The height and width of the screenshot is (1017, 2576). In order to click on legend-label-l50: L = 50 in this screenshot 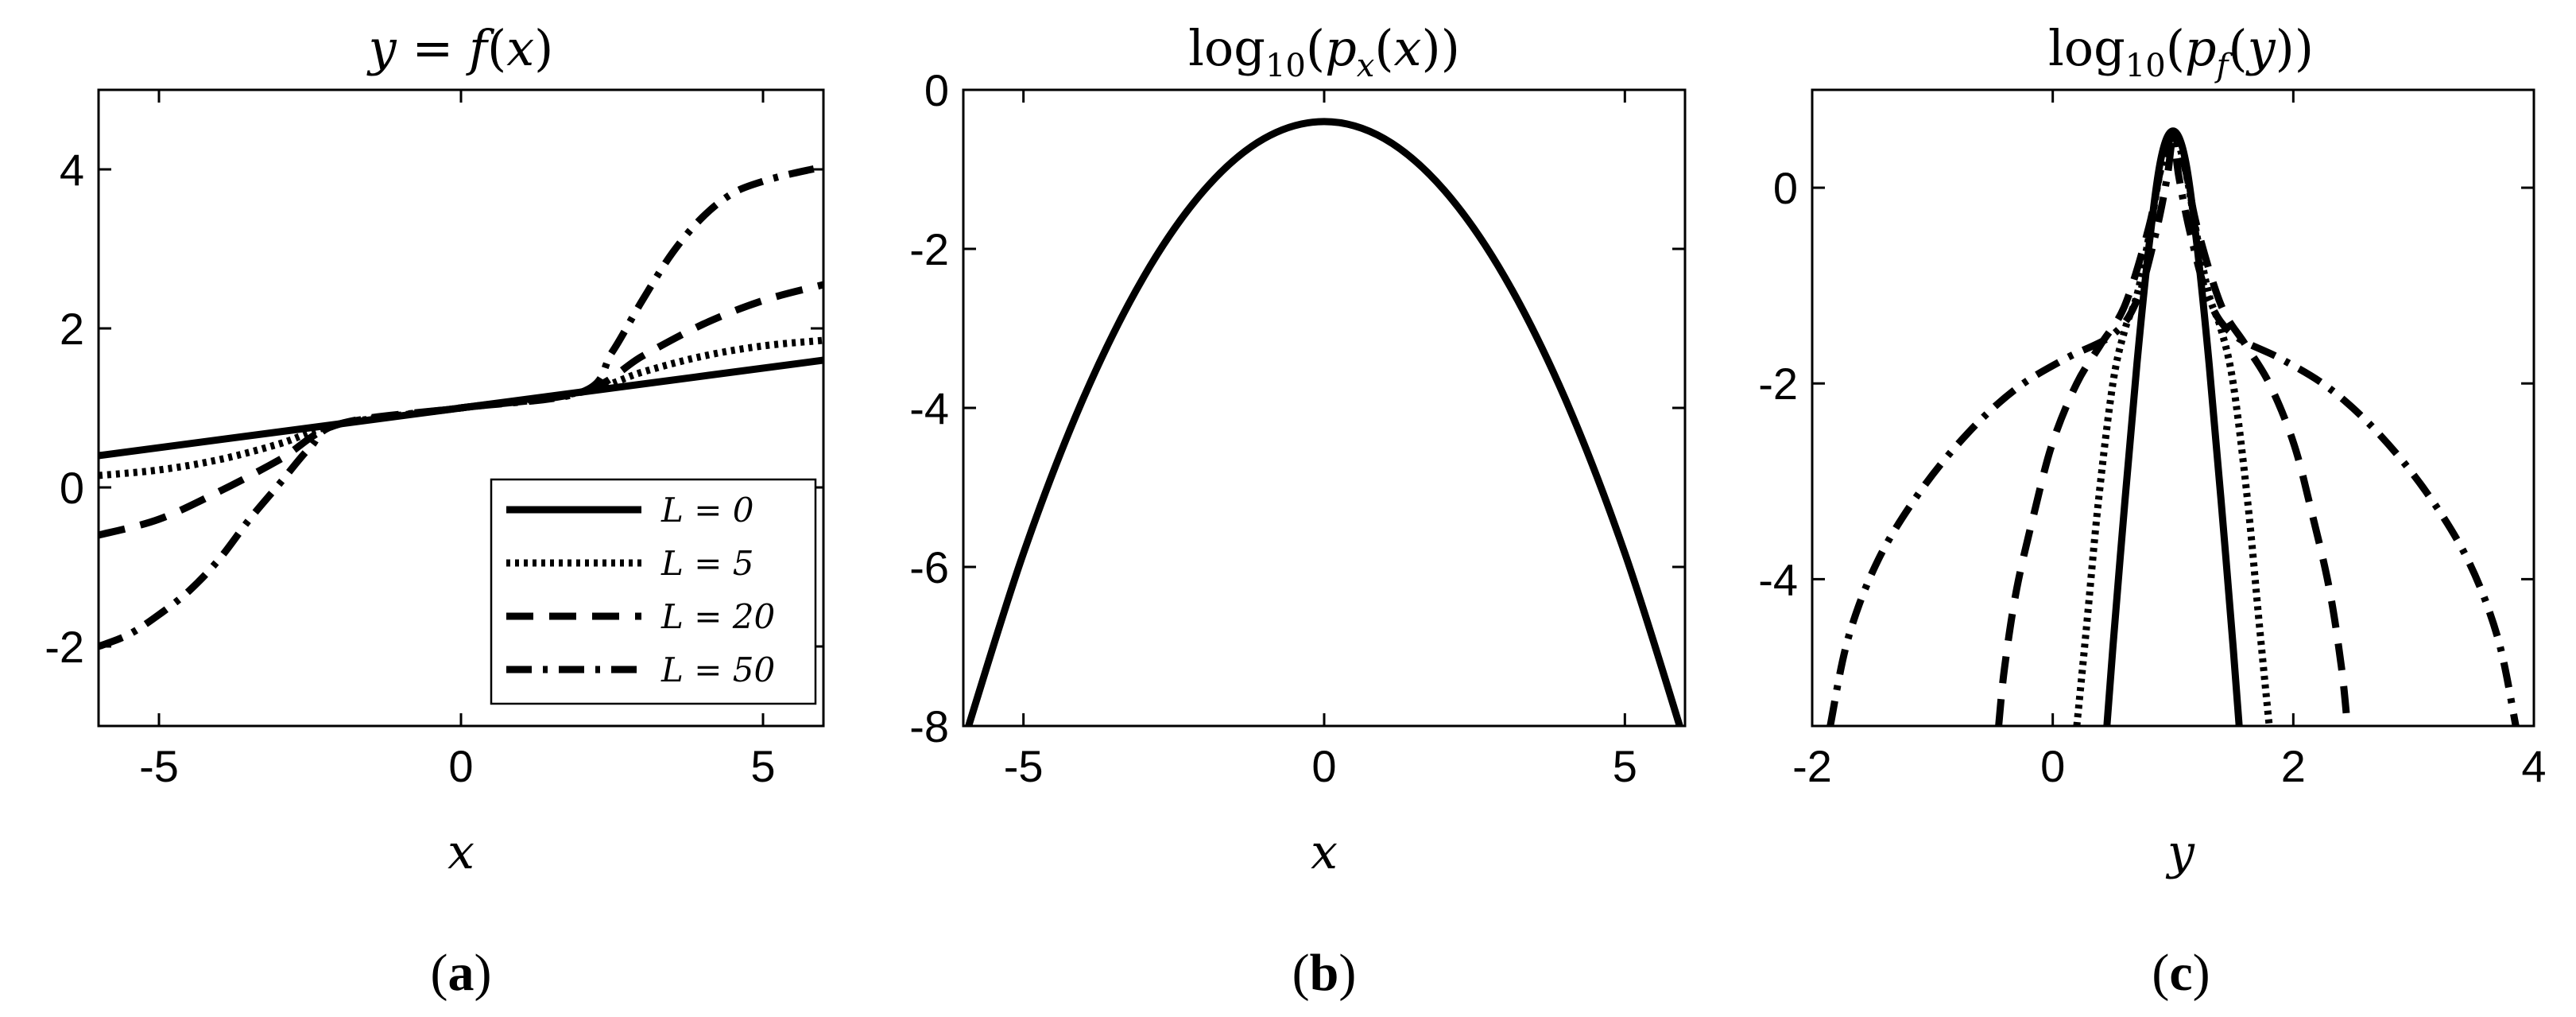, I will do `click(717, 669)`.